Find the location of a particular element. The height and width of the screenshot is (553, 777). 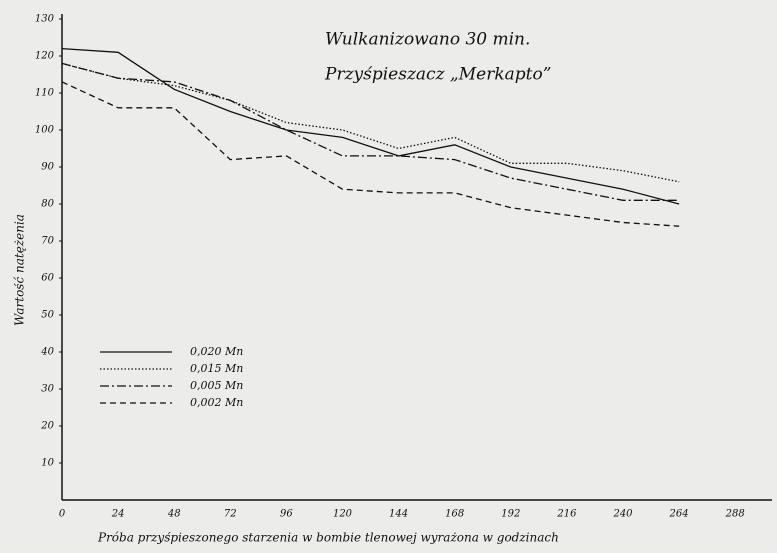

x-tick-label: 288 is located at coordinates (735, 514).